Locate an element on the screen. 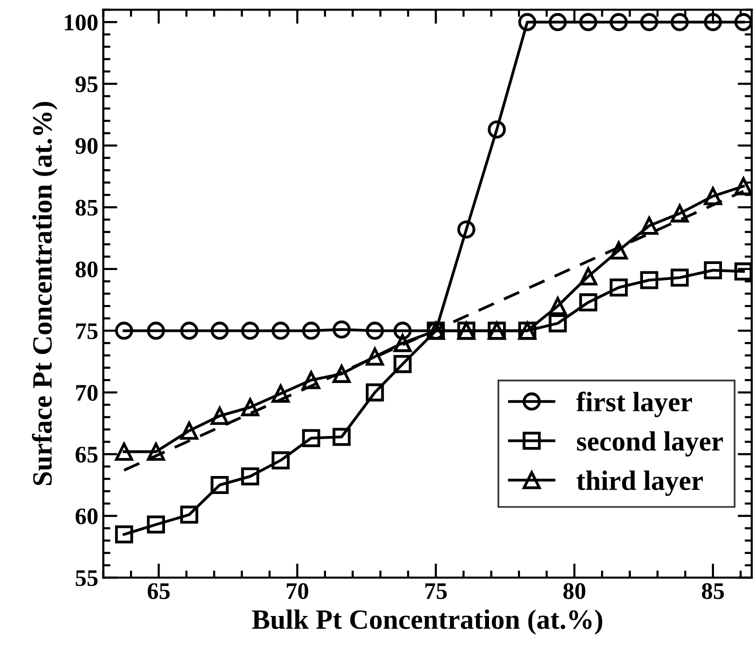 The width and height of the screenshot is (754, 649). x-tick-label: 85 is located at coordinates (713, 591).